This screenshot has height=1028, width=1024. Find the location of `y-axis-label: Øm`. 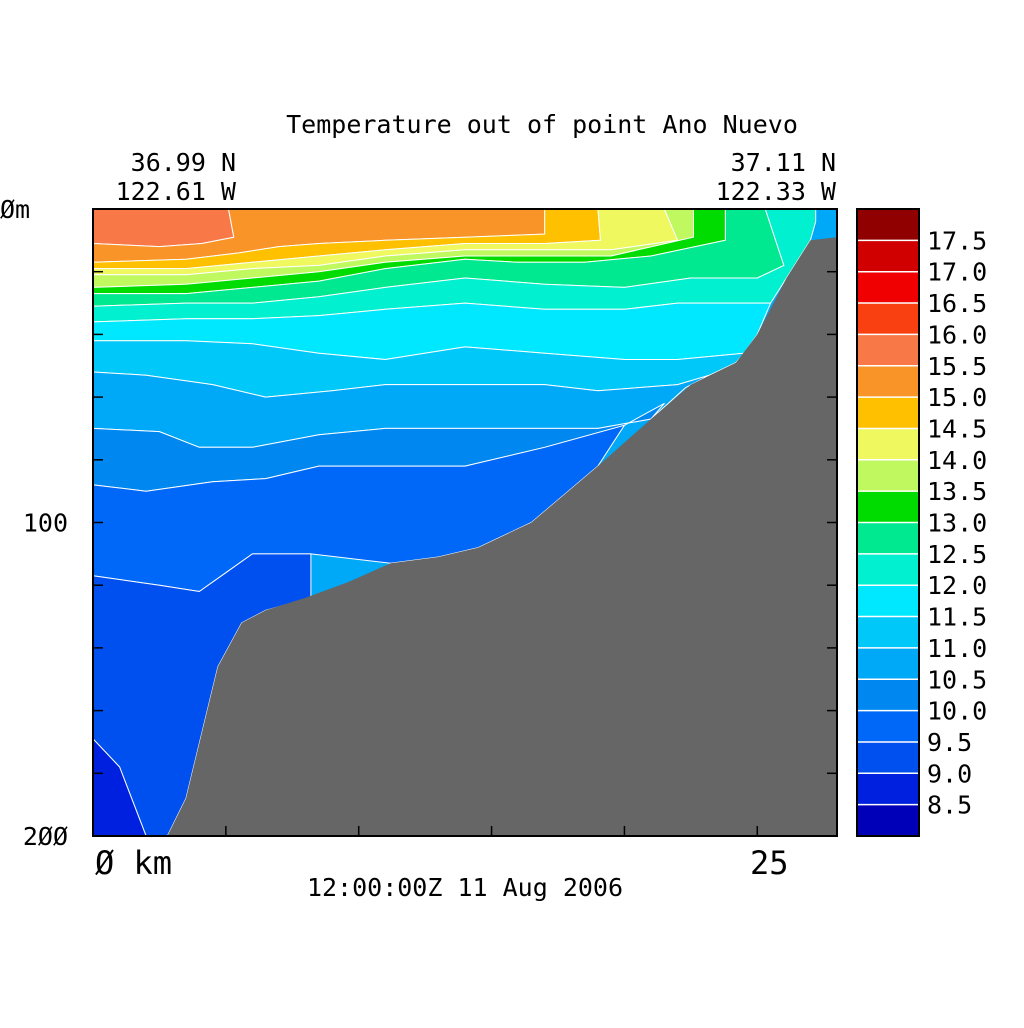

y-axis-label: Øm is located at coordinates (15, 209).